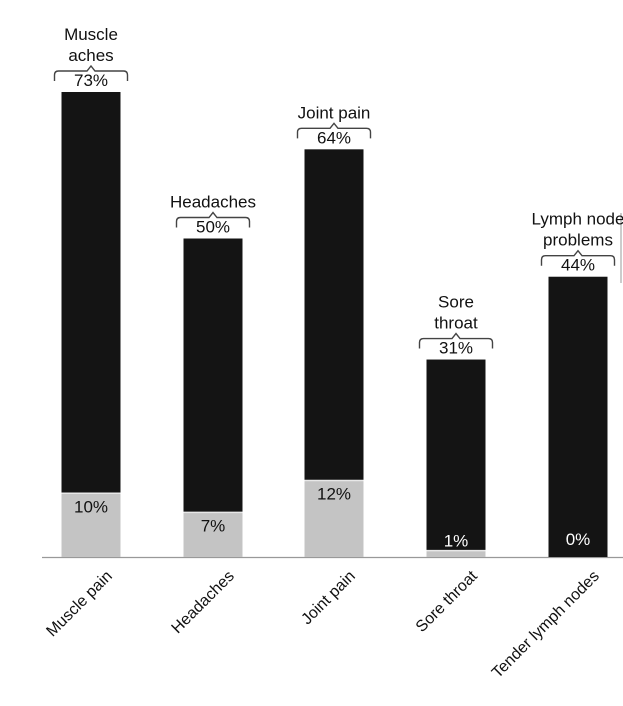 The image size is (623, 706). What do you see at coordinates (578, 265) in the screenshot?
I see `upper-value-label-4: 44%` at bounding box center [578, 265].